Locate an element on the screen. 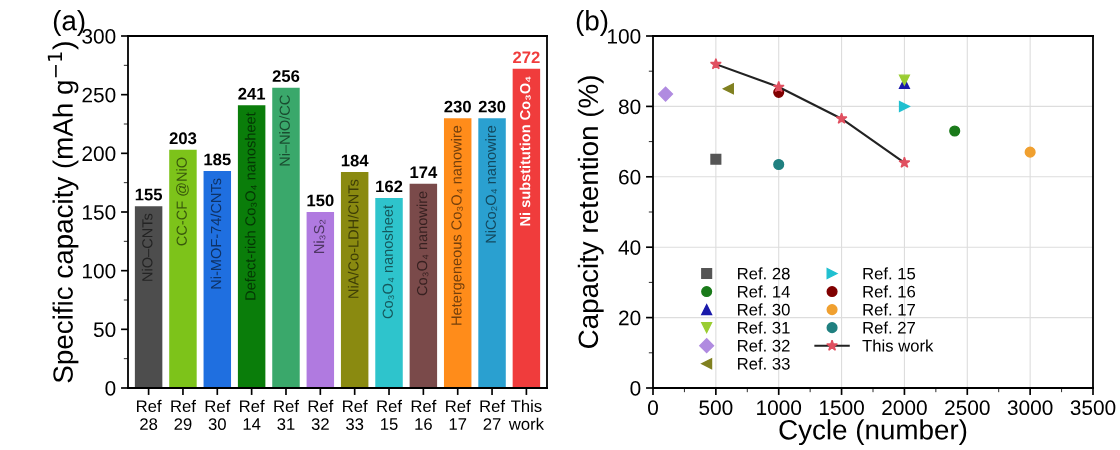  legend-label: Ref. 30 is located at coordinates (764, 309).